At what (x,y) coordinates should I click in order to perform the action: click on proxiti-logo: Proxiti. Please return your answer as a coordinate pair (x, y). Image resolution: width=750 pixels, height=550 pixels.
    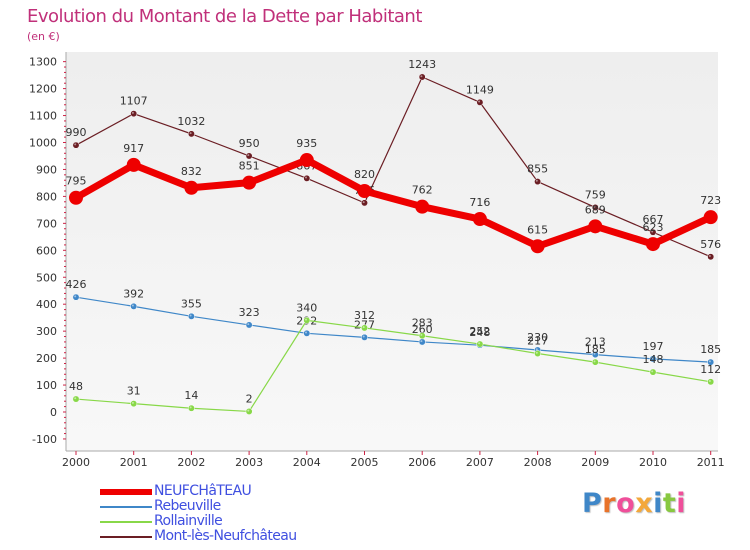
    Looking at the image, I should click on (634, 503).